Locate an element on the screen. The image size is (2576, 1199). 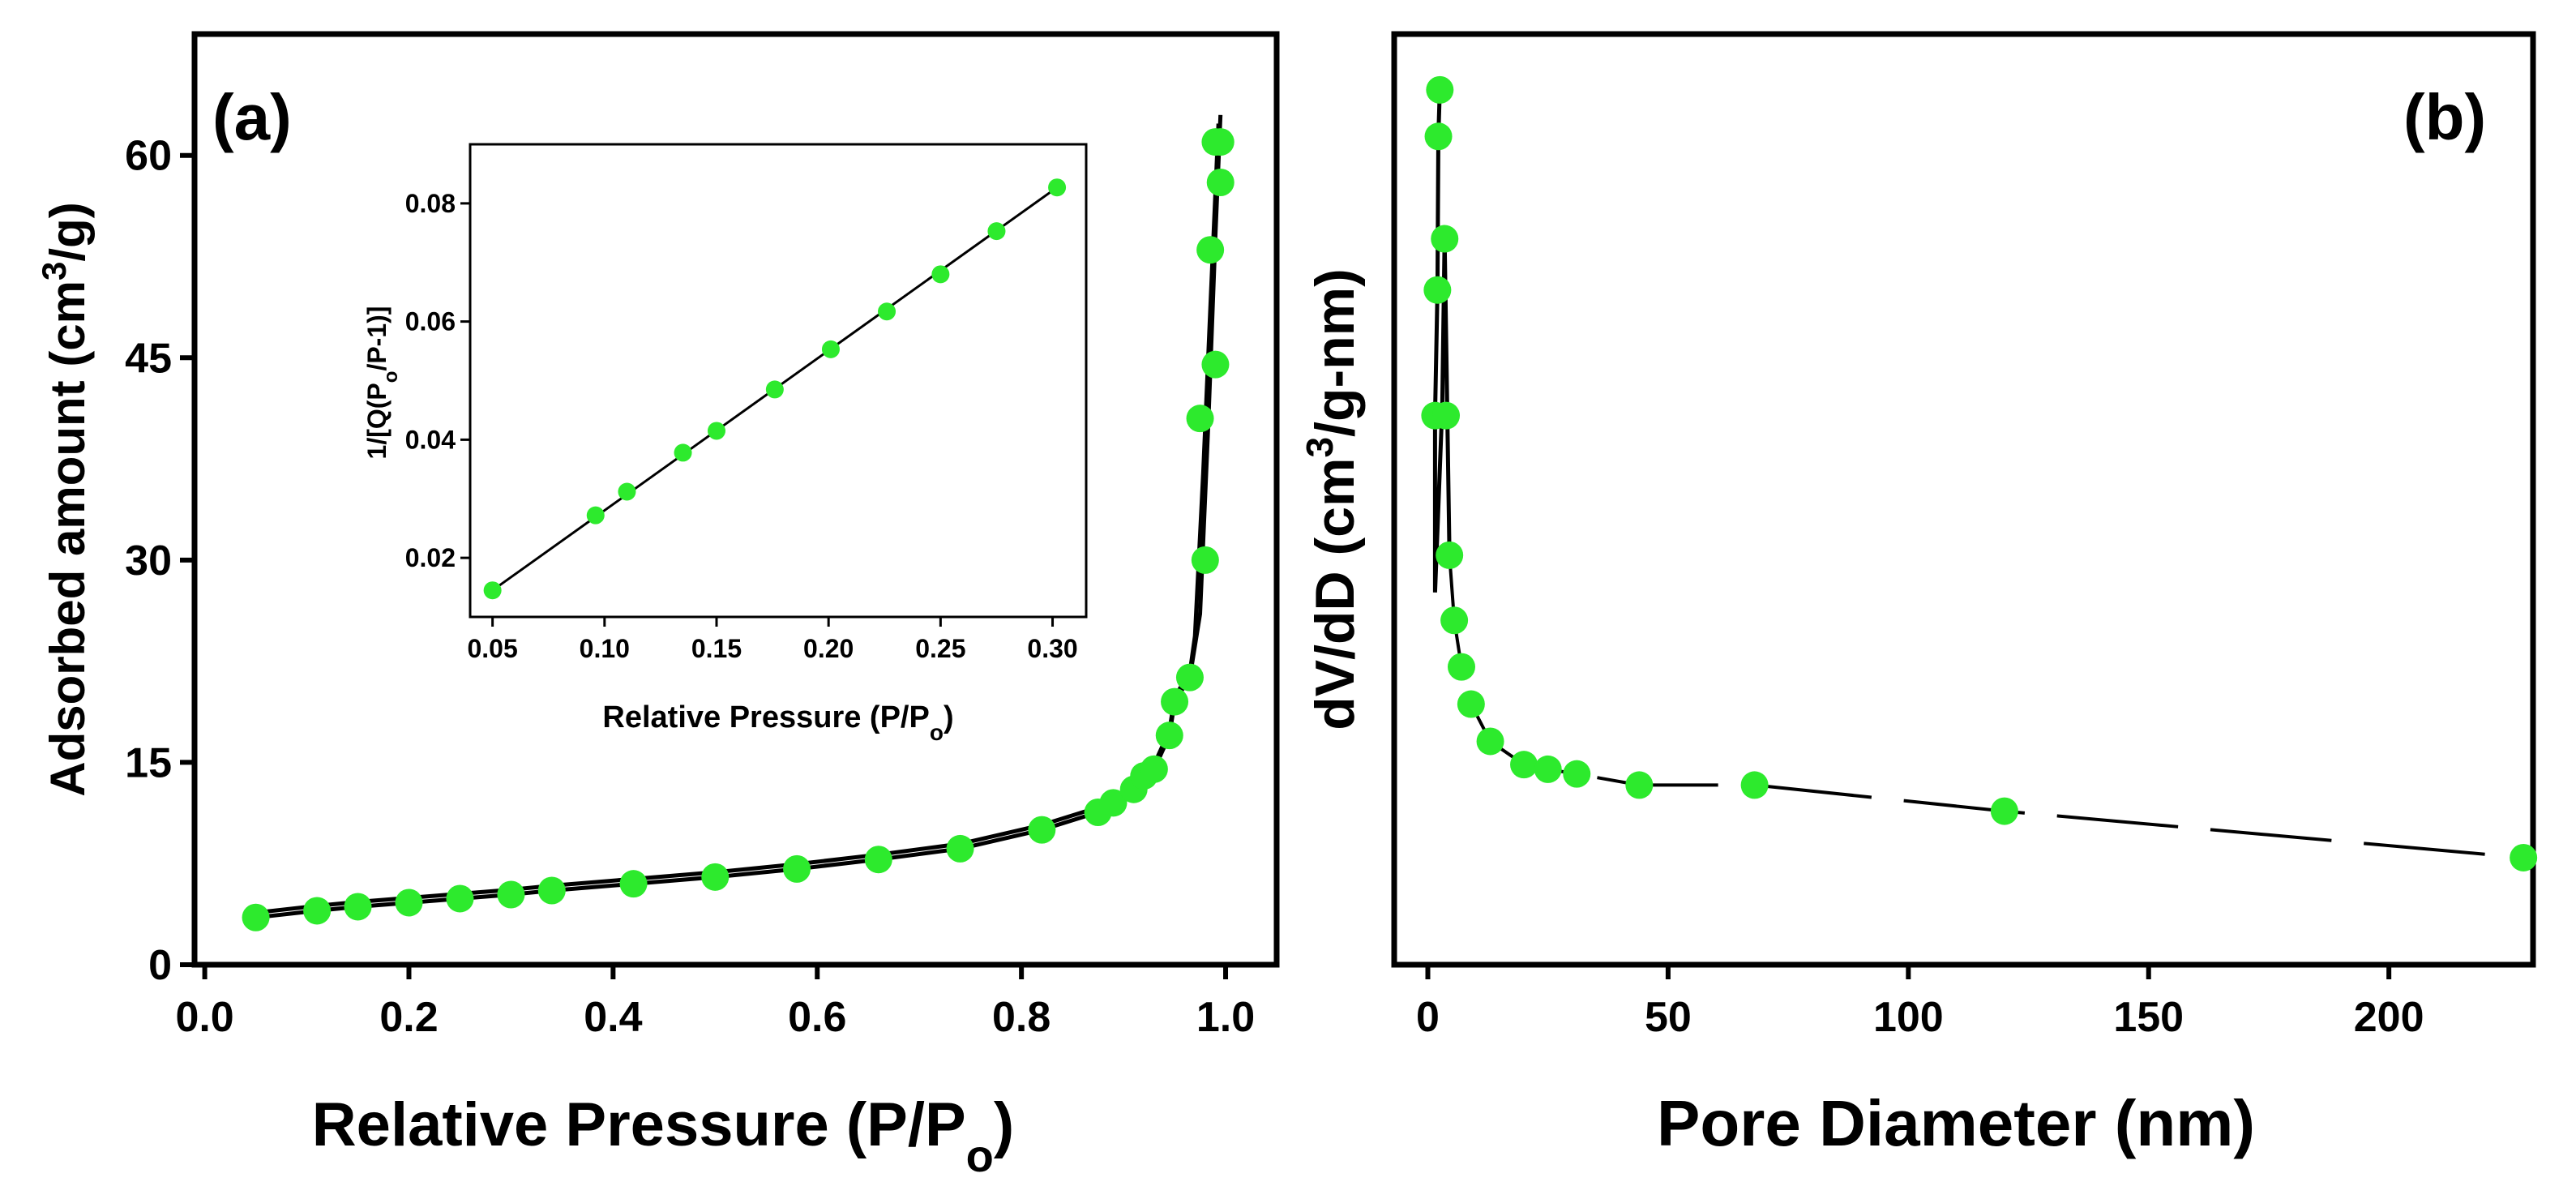
panel-b-x-tick-label: 100 is located at coordinates (1908, 1018).